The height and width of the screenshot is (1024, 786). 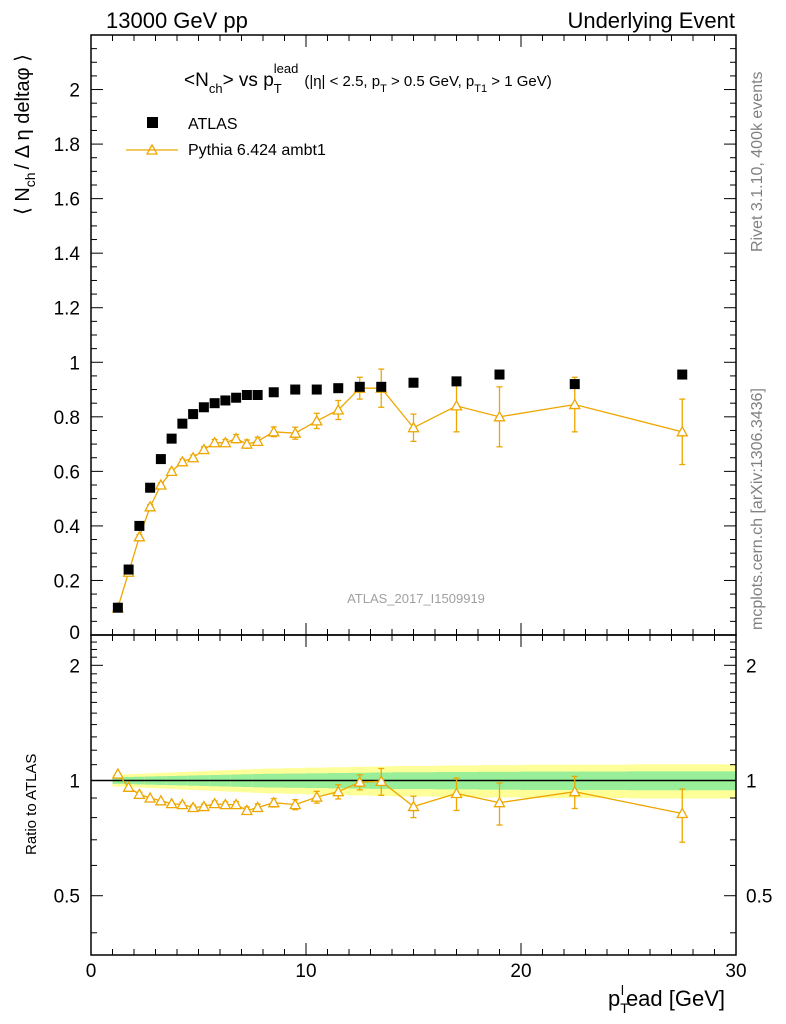 What do you see at coordinates (74, 782) in the screenshot?
I see `ratio-ytick-label-left: 1` at bounding box center [74, 782].